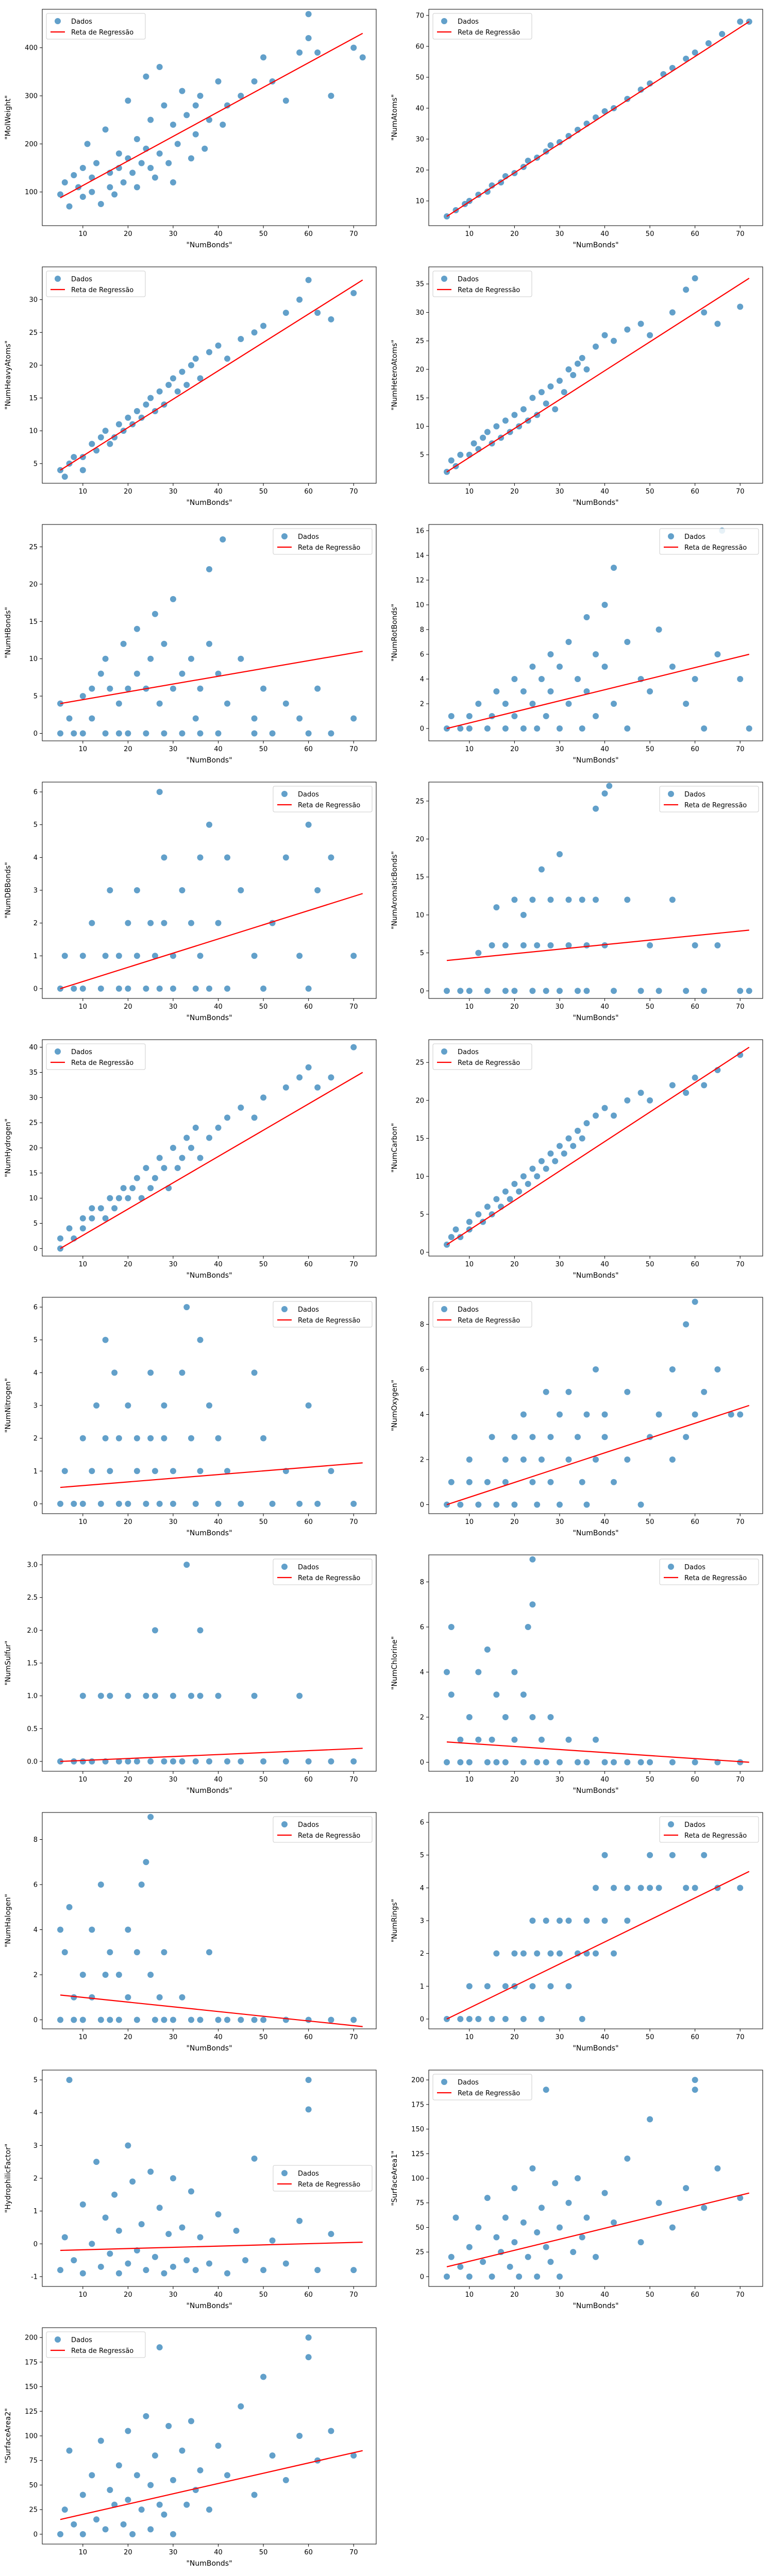 This screenshot has height=2576, width=773. I want to click on x-axis-label: "NumBonds", so click(209, 245).